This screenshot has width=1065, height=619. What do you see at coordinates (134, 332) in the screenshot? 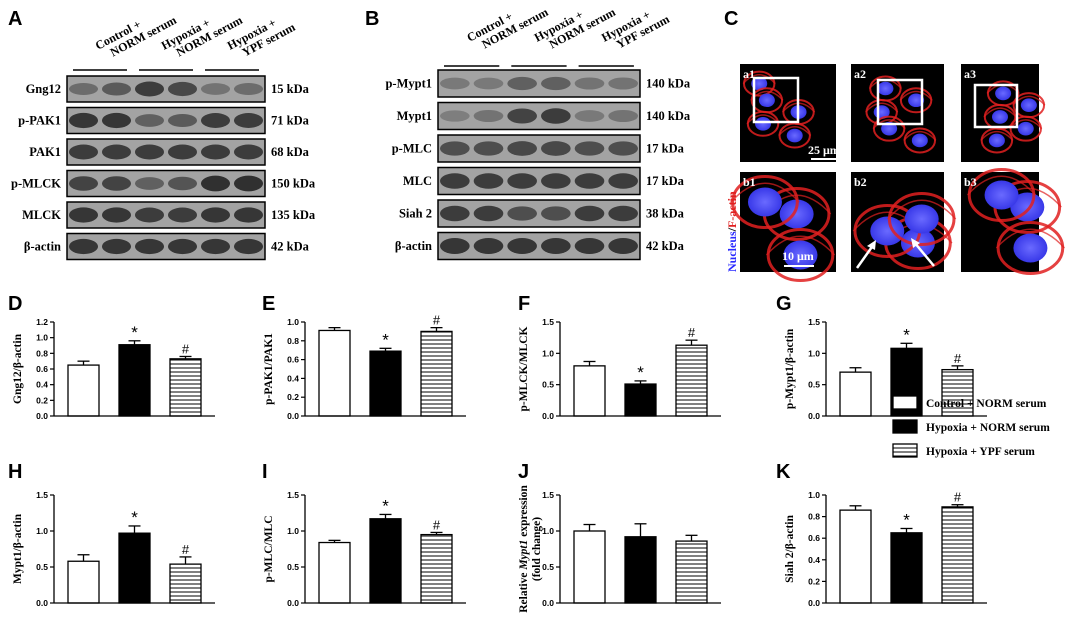
I see `significance-mark: *` at bounding box center [134, 332].